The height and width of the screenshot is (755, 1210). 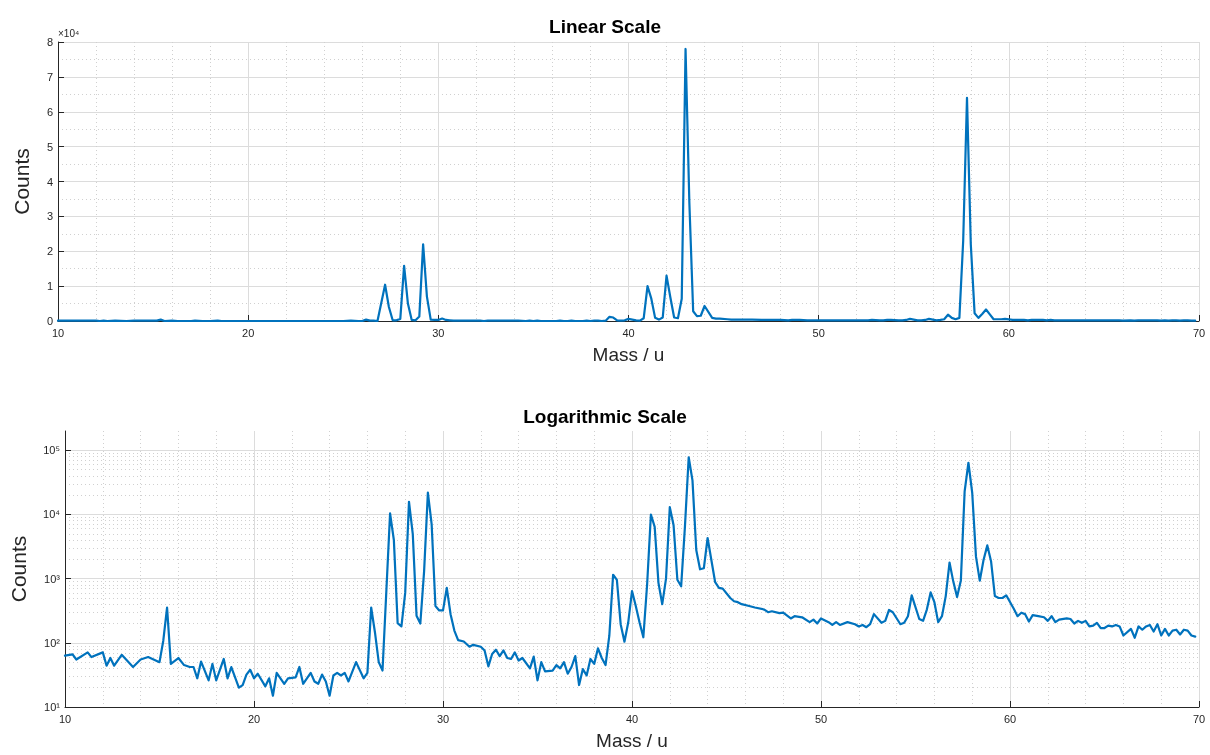 What do you see at coordinates (49, 216) in the screenshot?
I see `y-tick-label: 3` at bounding box center [49, 216].